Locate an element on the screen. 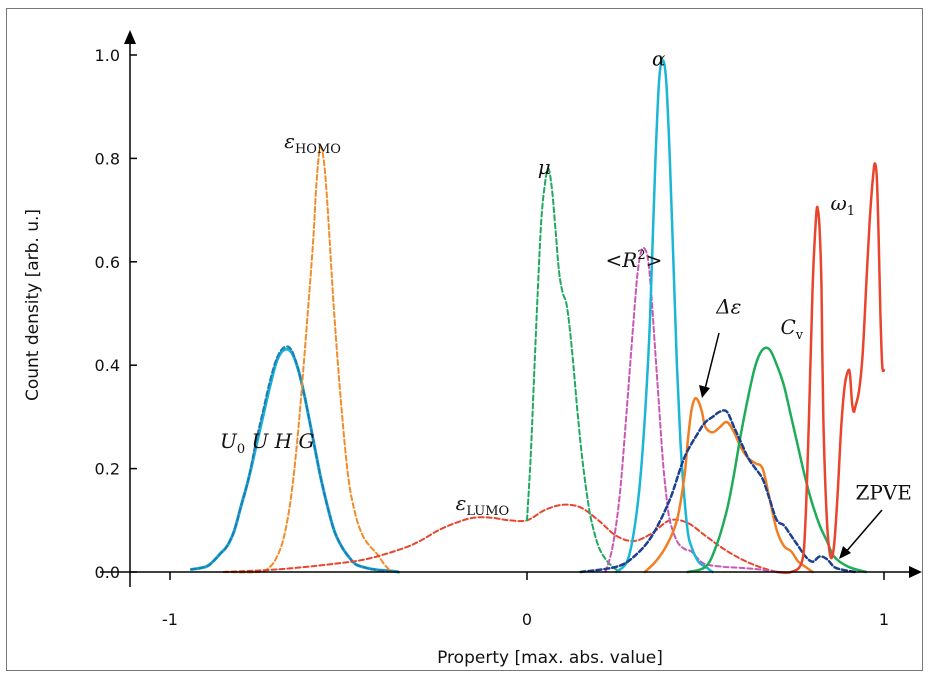 The width and height of the screenshot is (930, 682). y-tick-label: 0.2 is located at coordinates (107, 469).